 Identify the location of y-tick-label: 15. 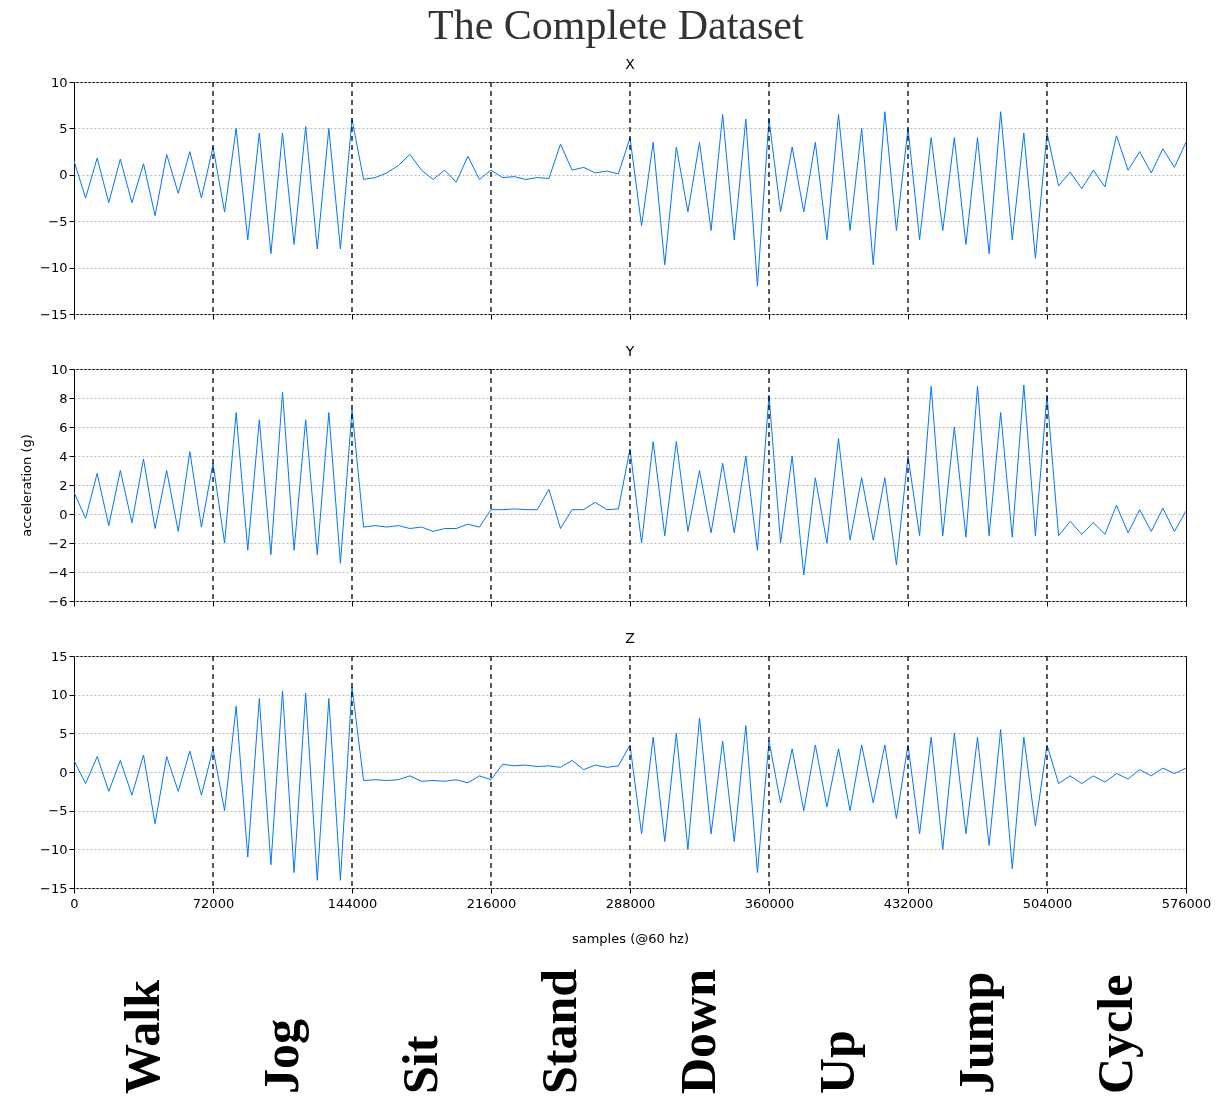
(59, 656).